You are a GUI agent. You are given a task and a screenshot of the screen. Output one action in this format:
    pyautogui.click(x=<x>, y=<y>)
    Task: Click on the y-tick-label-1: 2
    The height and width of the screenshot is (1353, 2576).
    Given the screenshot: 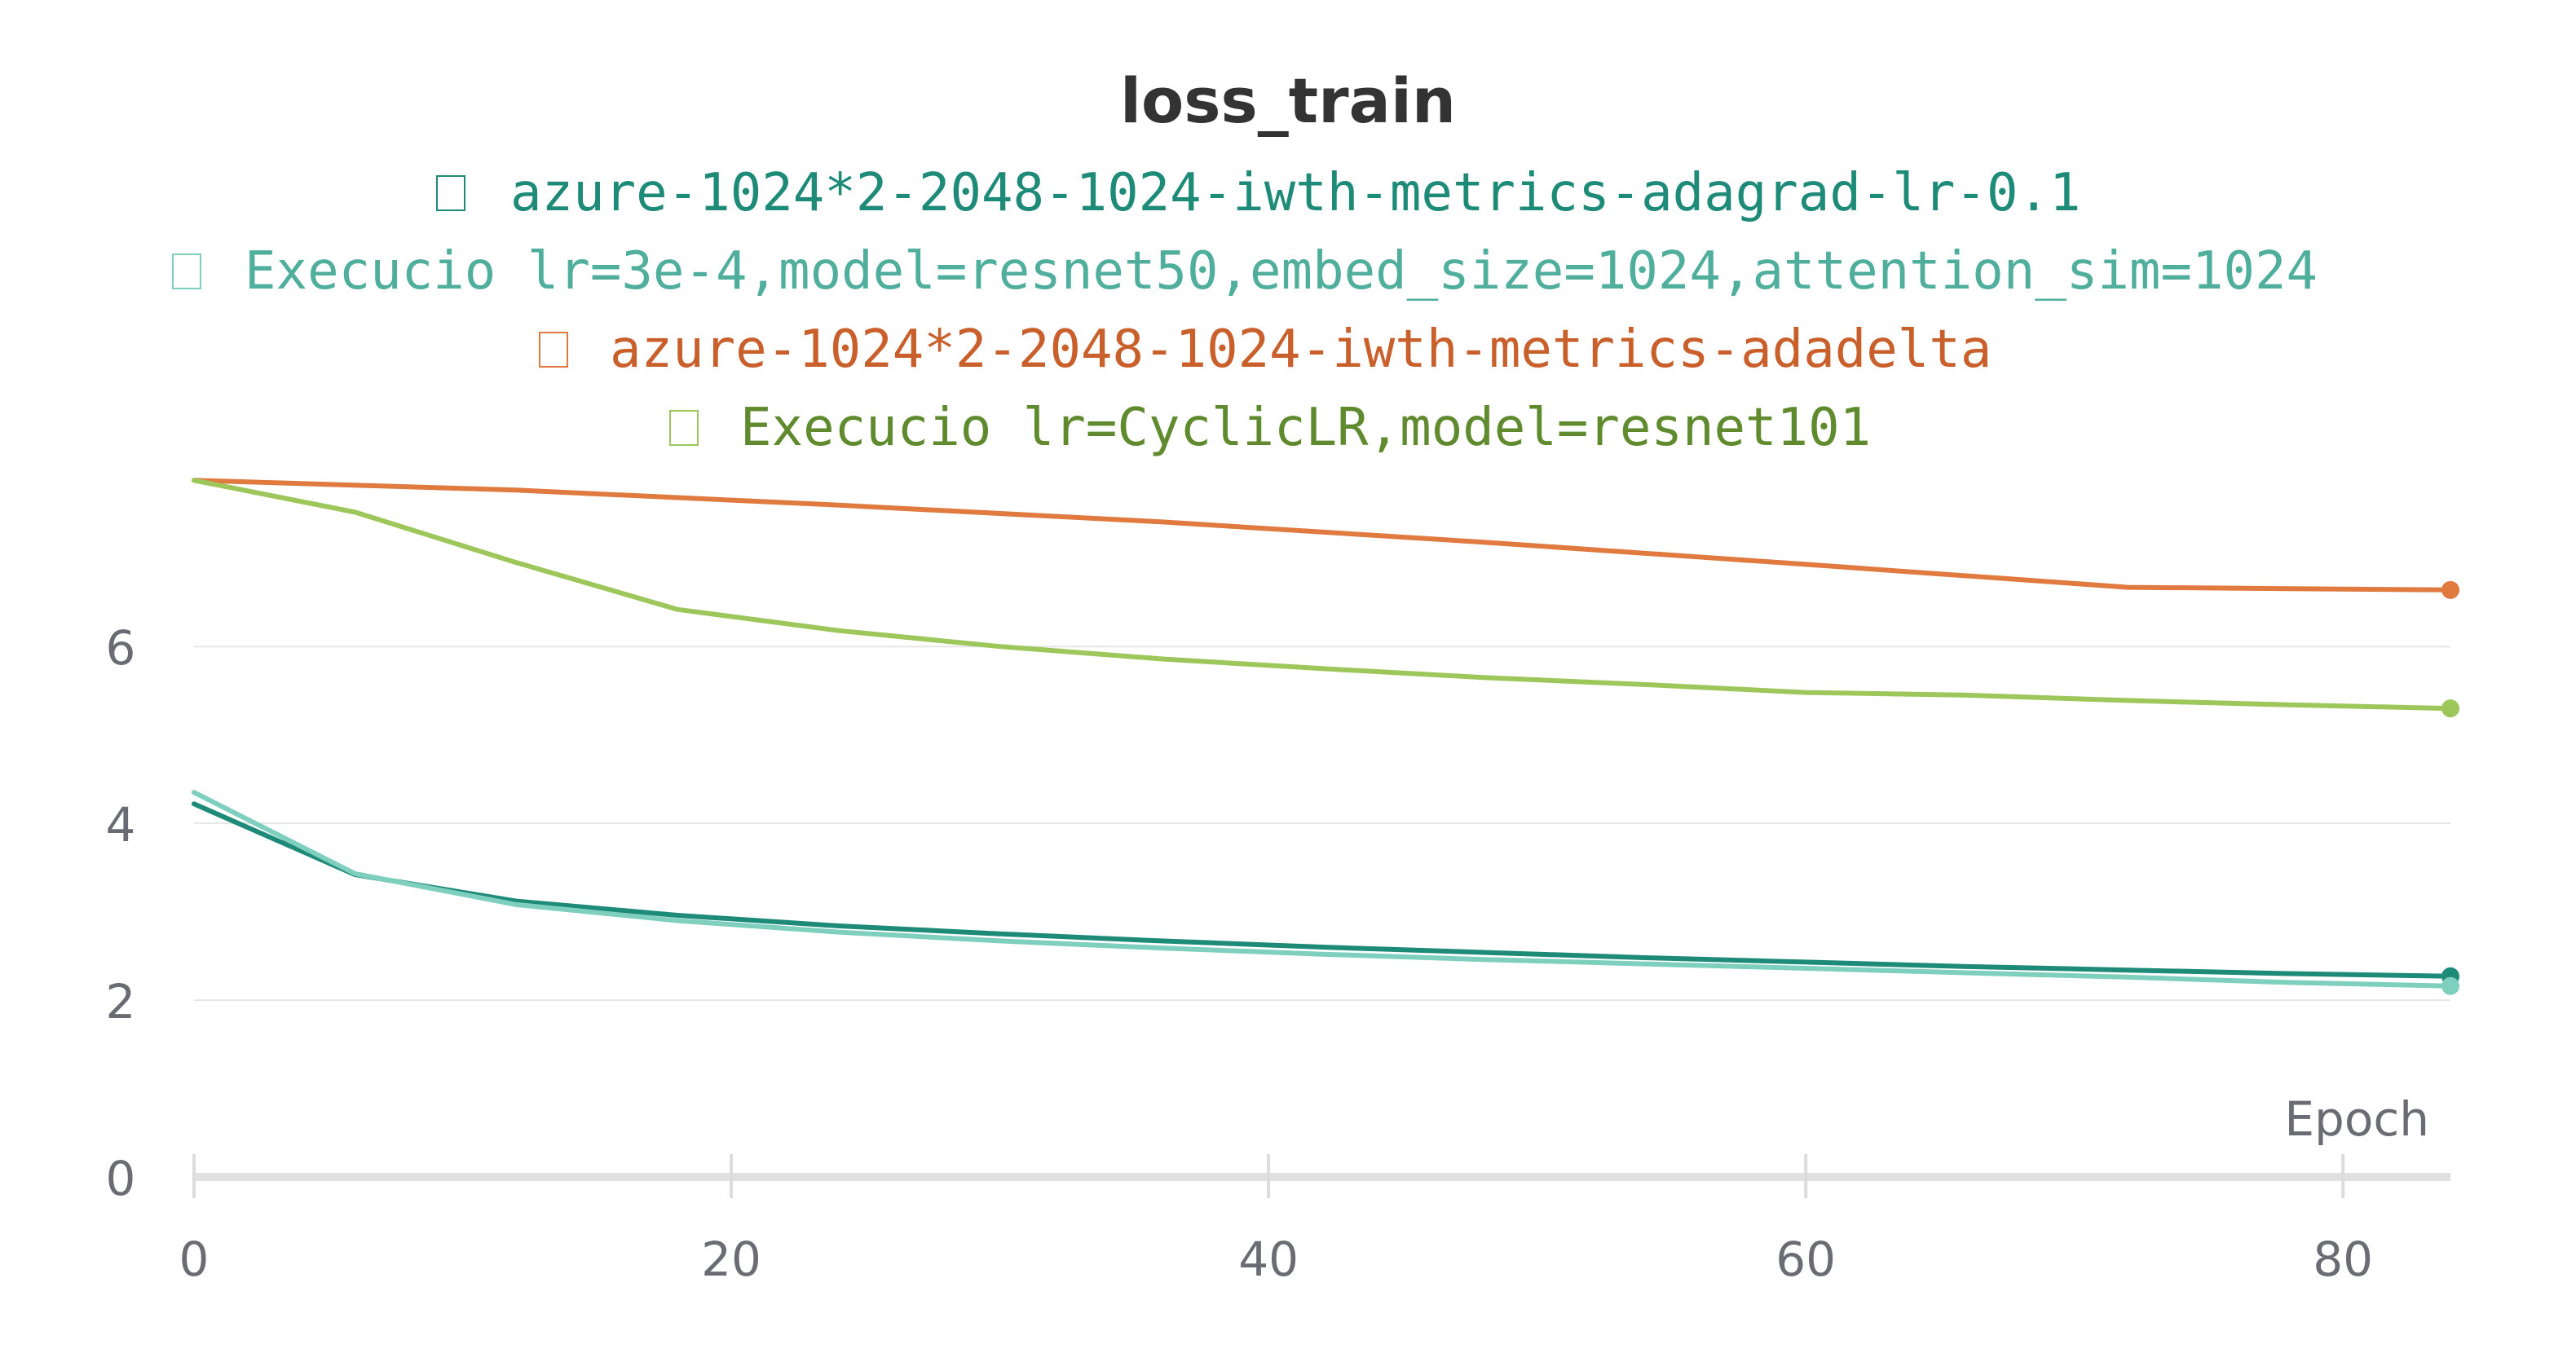 What is the action you would take?
    pyautogui.click(x=121, y=1001)
    